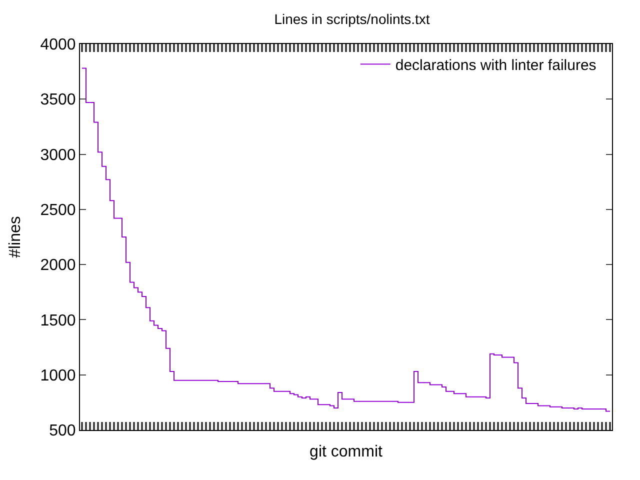 Image resolution: width=640 pixels, height=480 pixels. What do you see at coordinates (58, 45) in the screenshot?
I see `y-tick-label: 4000` at bounding box center [58, 45].